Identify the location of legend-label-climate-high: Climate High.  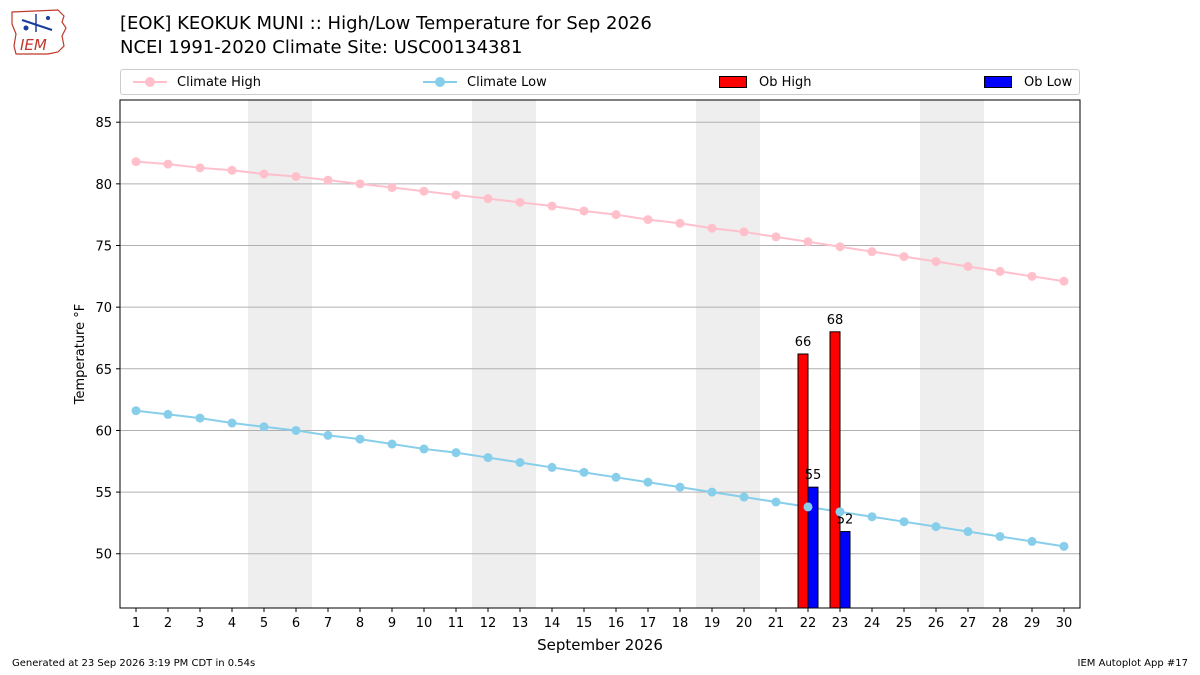
(219, 82).